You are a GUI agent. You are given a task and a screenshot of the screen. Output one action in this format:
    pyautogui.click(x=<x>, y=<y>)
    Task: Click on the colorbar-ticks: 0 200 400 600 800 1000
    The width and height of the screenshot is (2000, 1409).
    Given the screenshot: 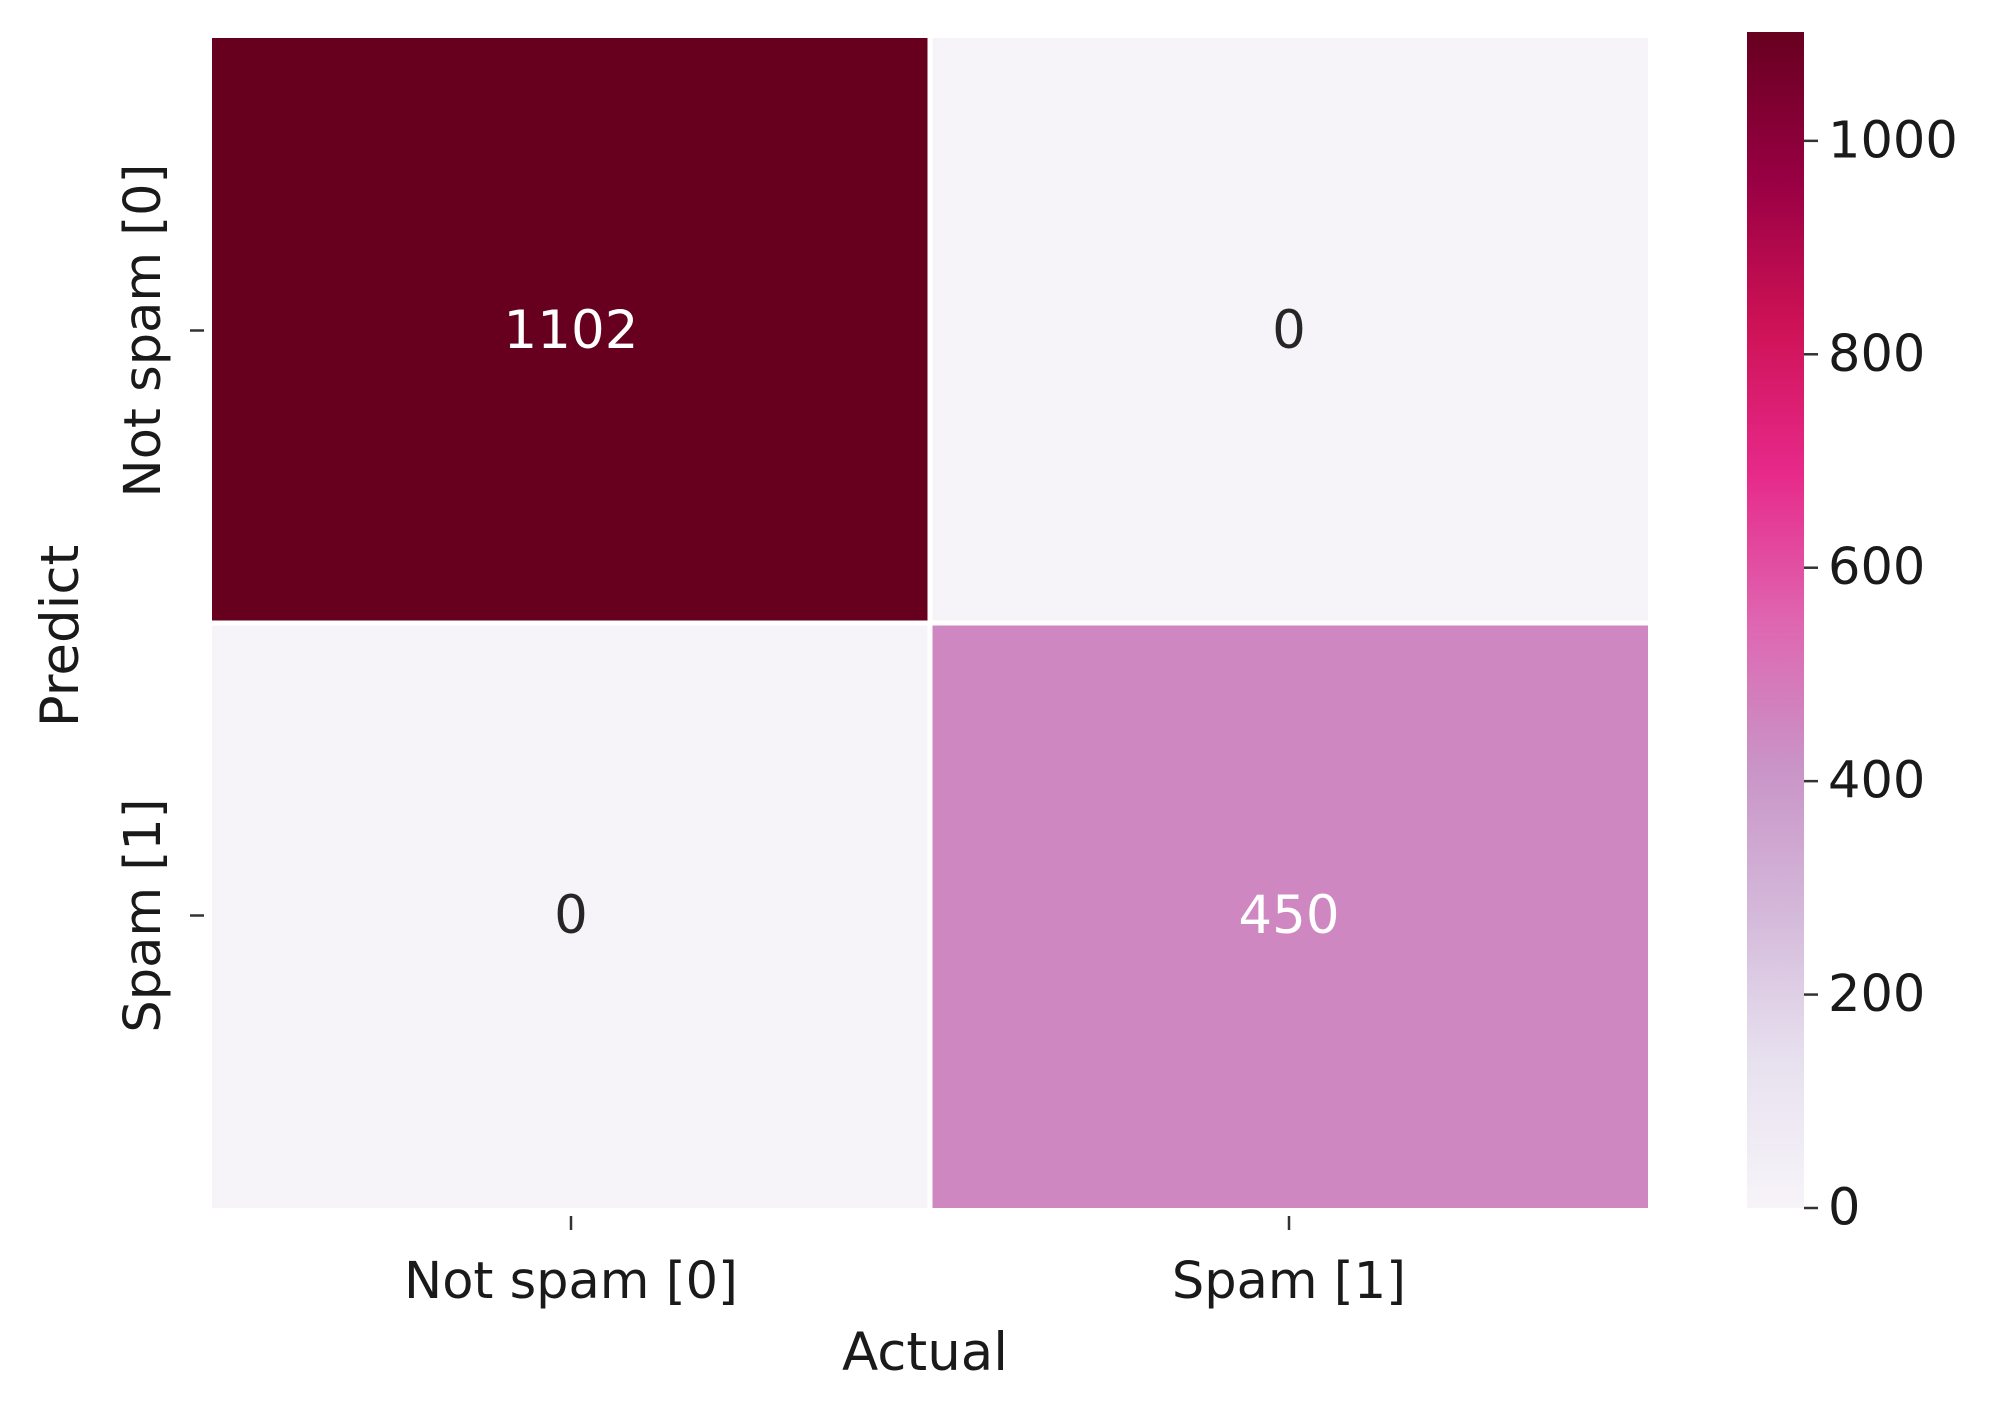 What is the action you would take?
    pyautogui.click(x=1881, y=674)
    